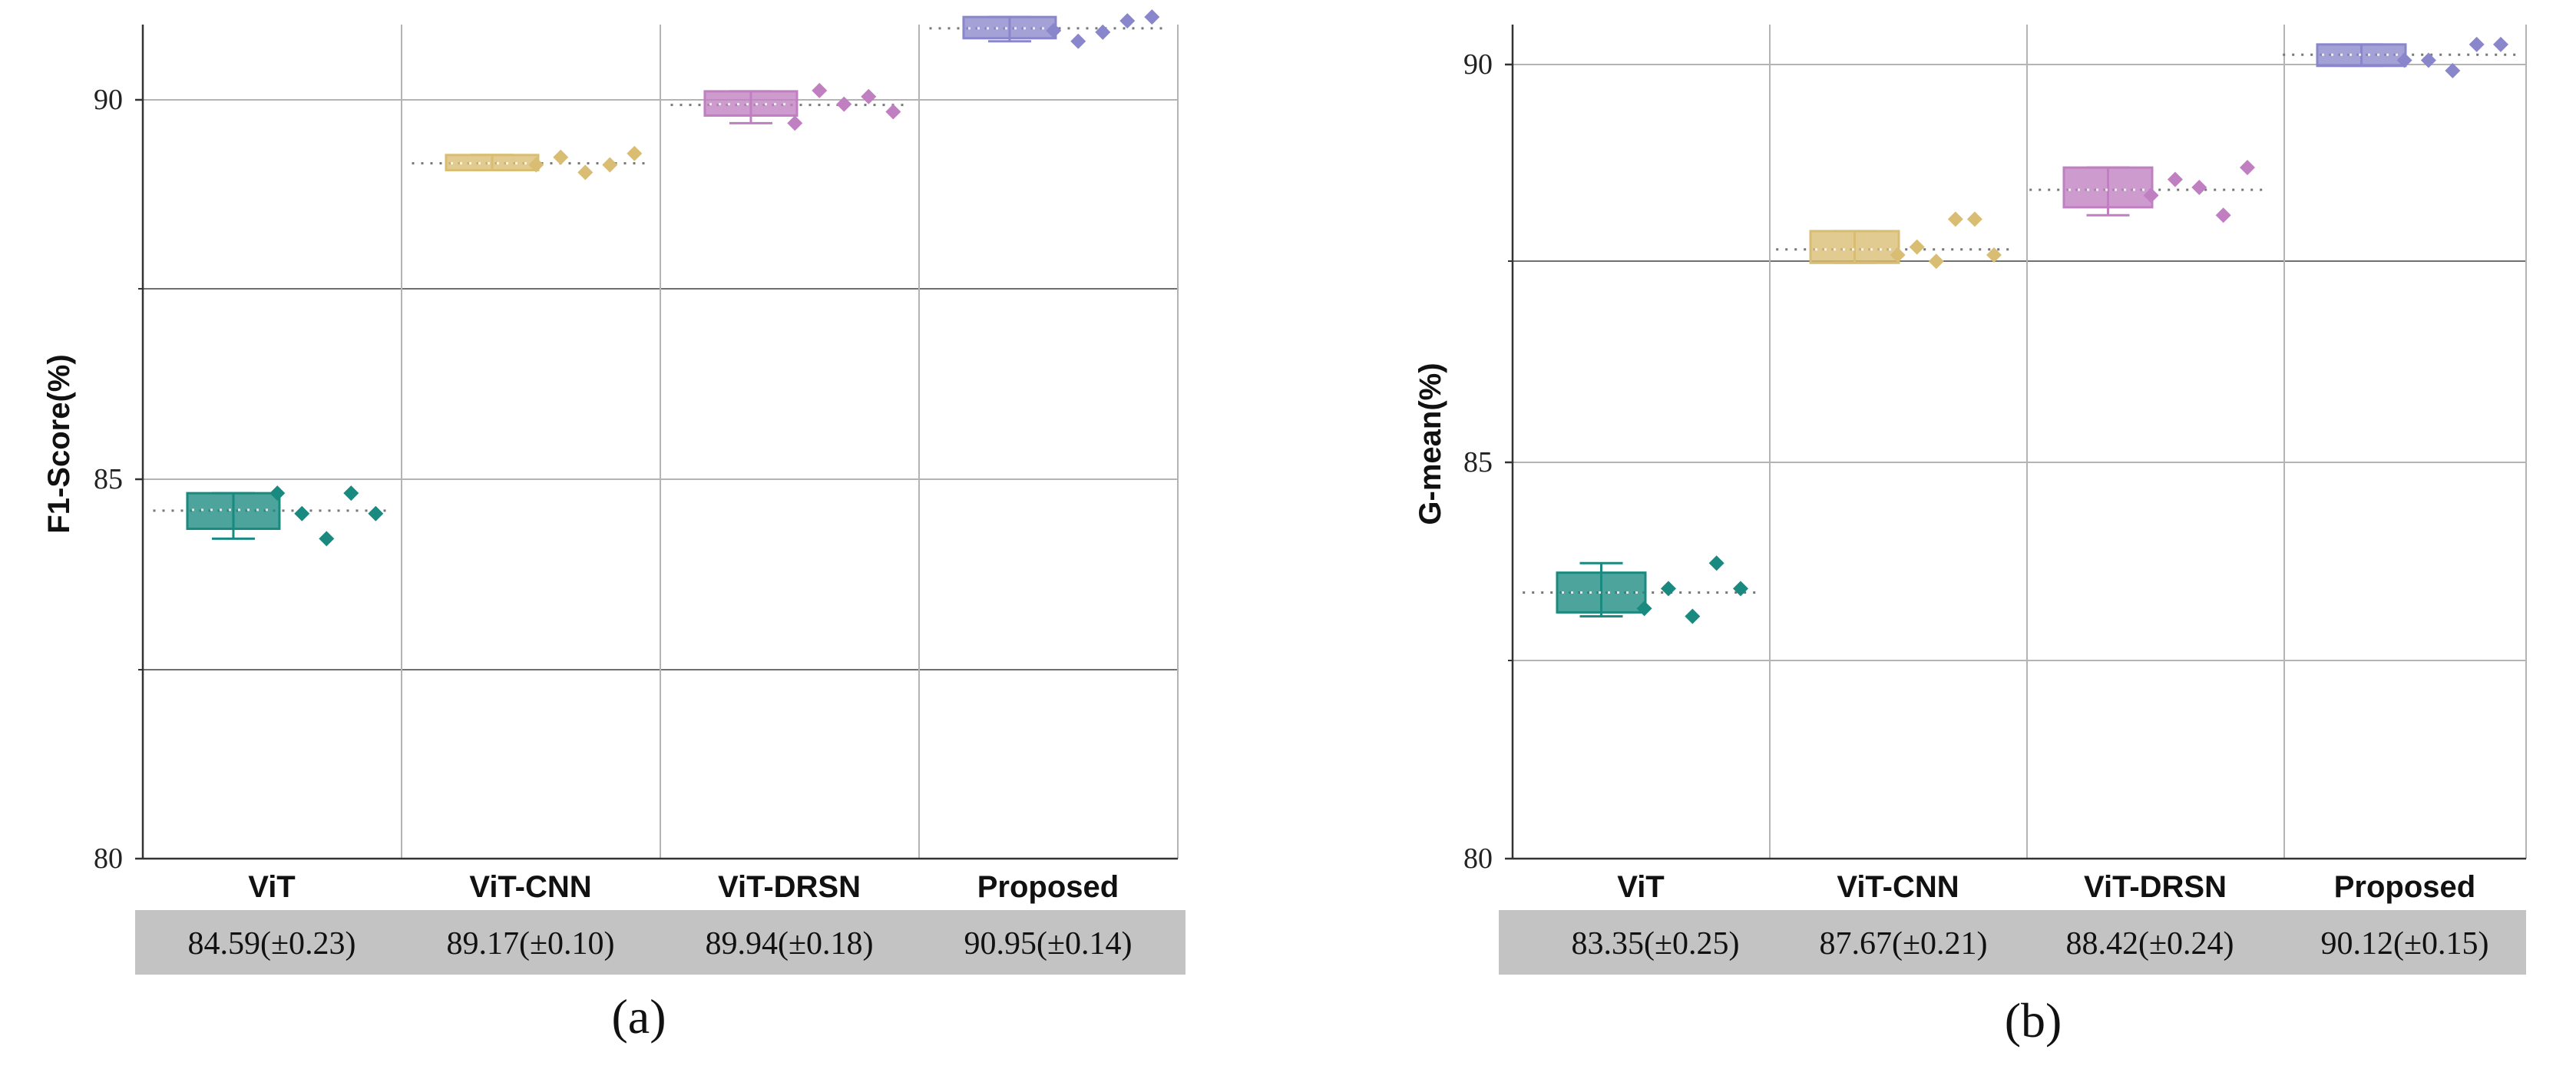  What do you see at coordinates (2155, 887) in the screenshot?
I see `panel-b-category-label-vit-drsn: ViT-DRSN` at bounding box center [2155, 887].